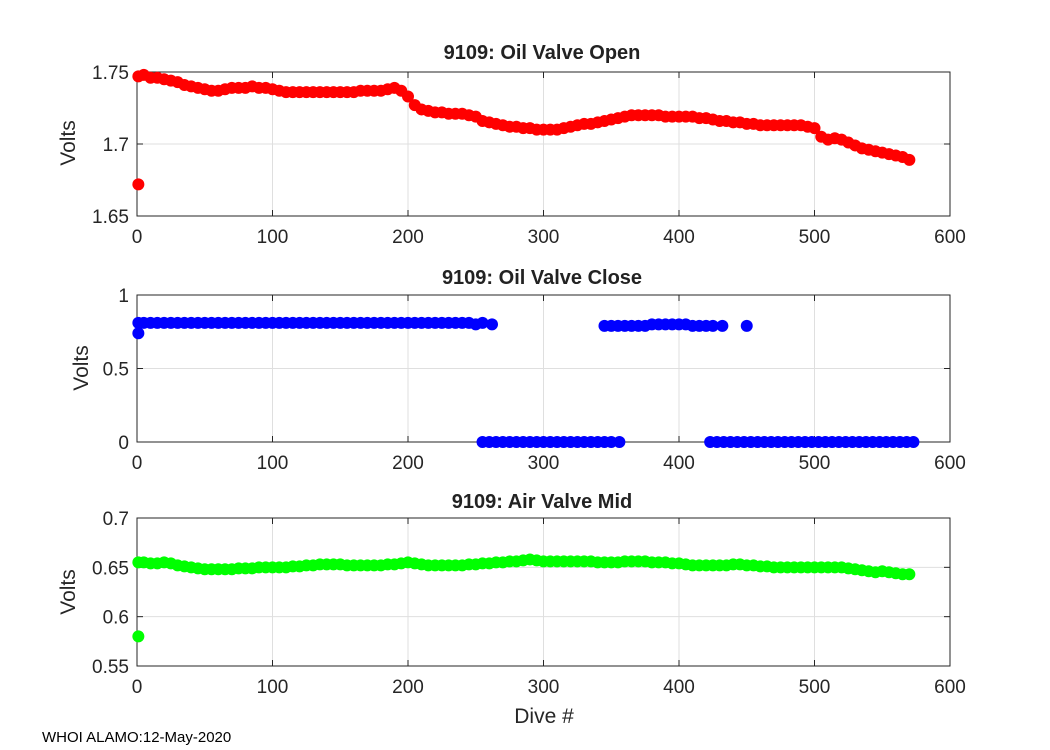 This screenshot has height=750, width=1050. Describe the element at coordinates (116, 519) in the screenshot. I see `y-tick-label: 0.7` at that location.